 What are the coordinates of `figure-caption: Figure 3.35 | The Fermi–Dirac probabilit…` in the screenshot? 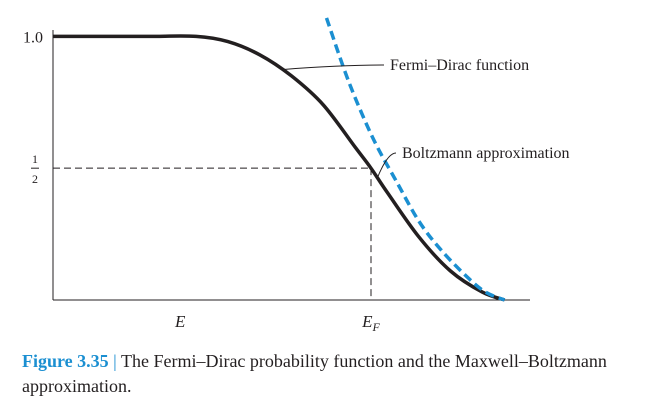 It's located at (332, 374).